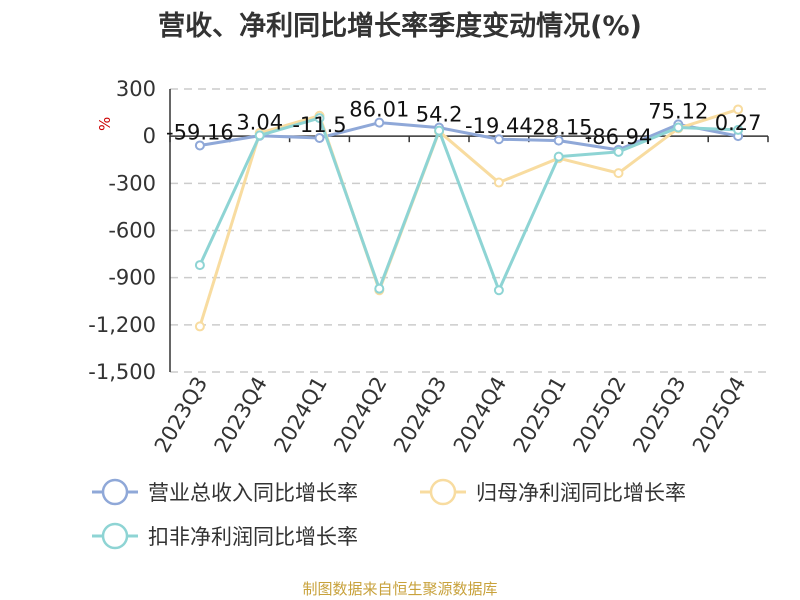 The width and height of the screenshot is (800, 600). I want to click on legend-label: 营业总收入同比增长率, so click(253, 493).